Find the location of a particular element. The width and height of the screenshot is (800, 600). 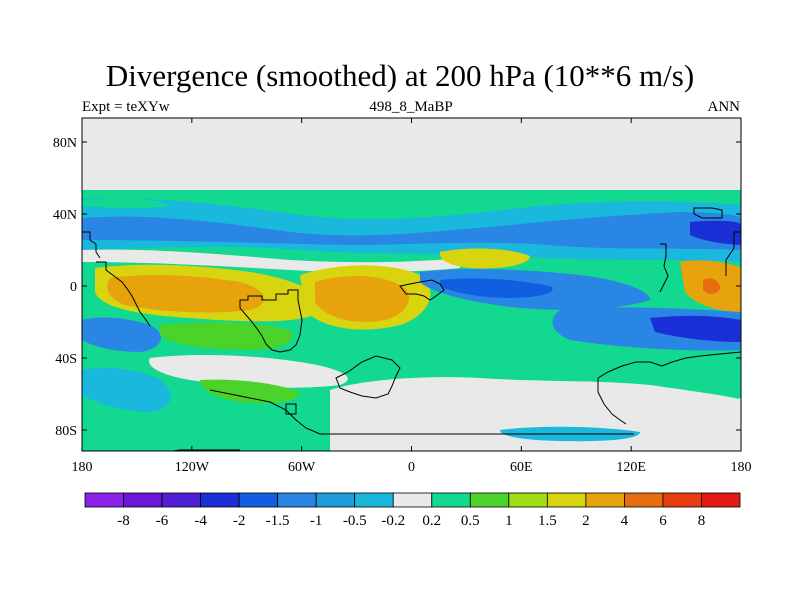

colorbar-label: 4 is located at coordinates (625, 521).